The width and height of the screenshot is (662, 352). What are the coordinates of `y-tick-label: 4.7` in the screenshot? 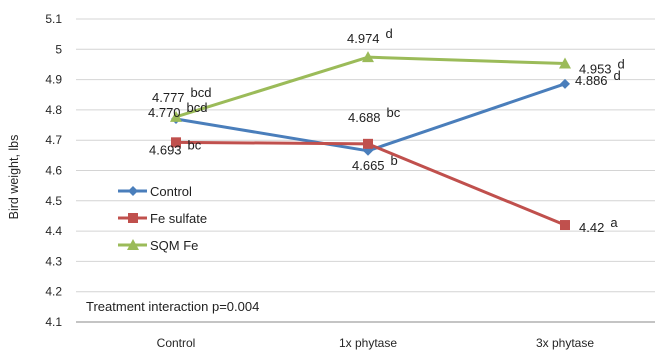 It's located at (53, 140).